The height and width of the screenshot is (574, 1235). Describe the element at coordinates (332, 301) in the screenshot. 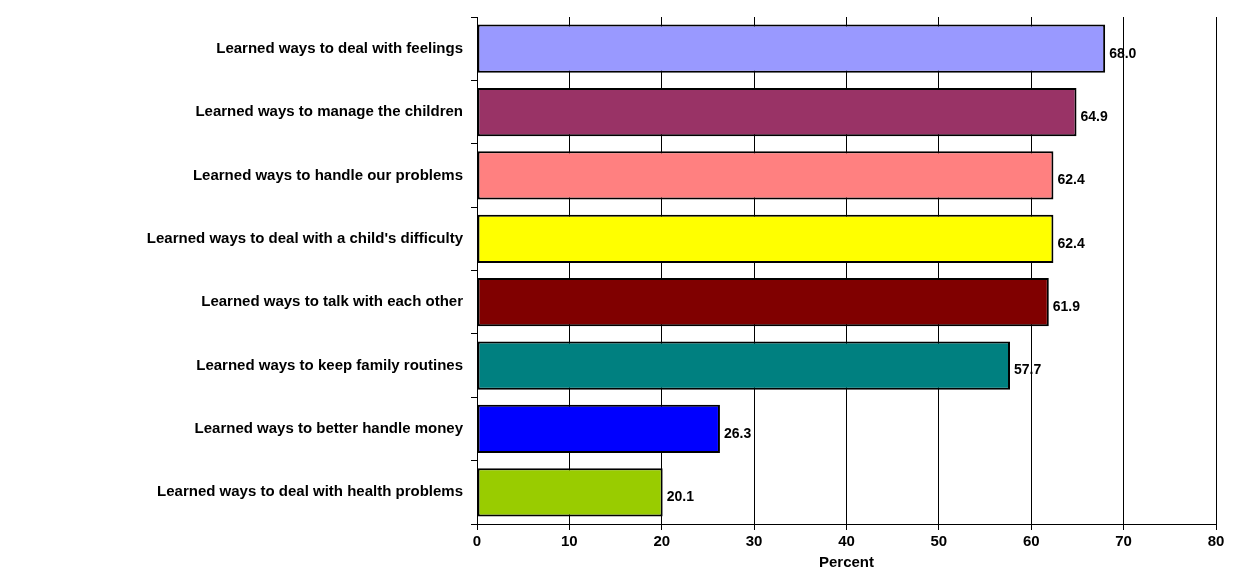

I see `y-tick-label: Learned ways to talk with each other` at that location.